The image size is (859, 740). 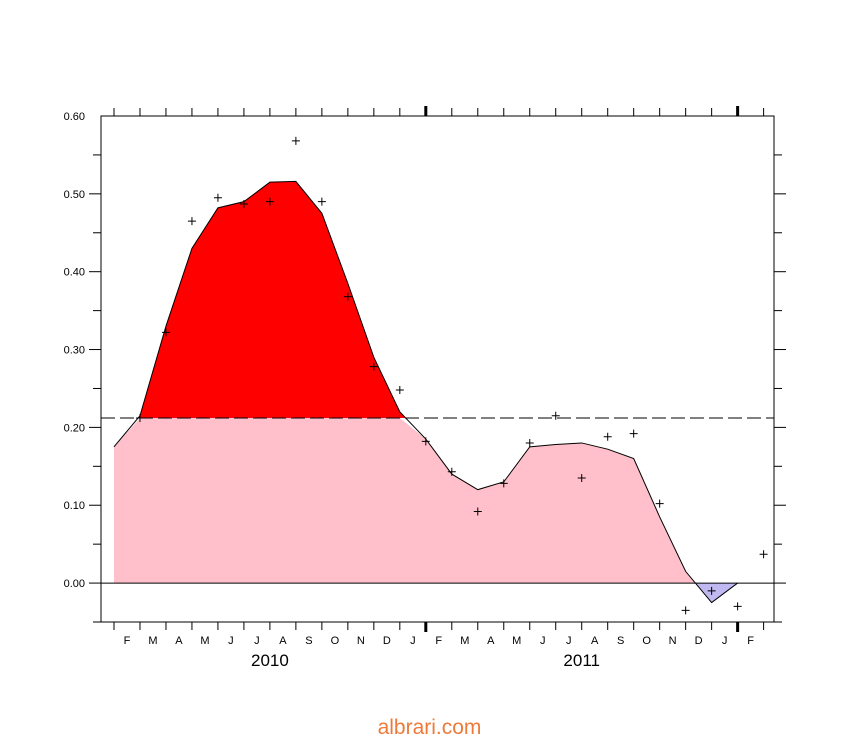 What do you see at coordinates (74, 195) in the screenshot?
I see `y-tick-label: 0.50` at bounding box center [74, 195].